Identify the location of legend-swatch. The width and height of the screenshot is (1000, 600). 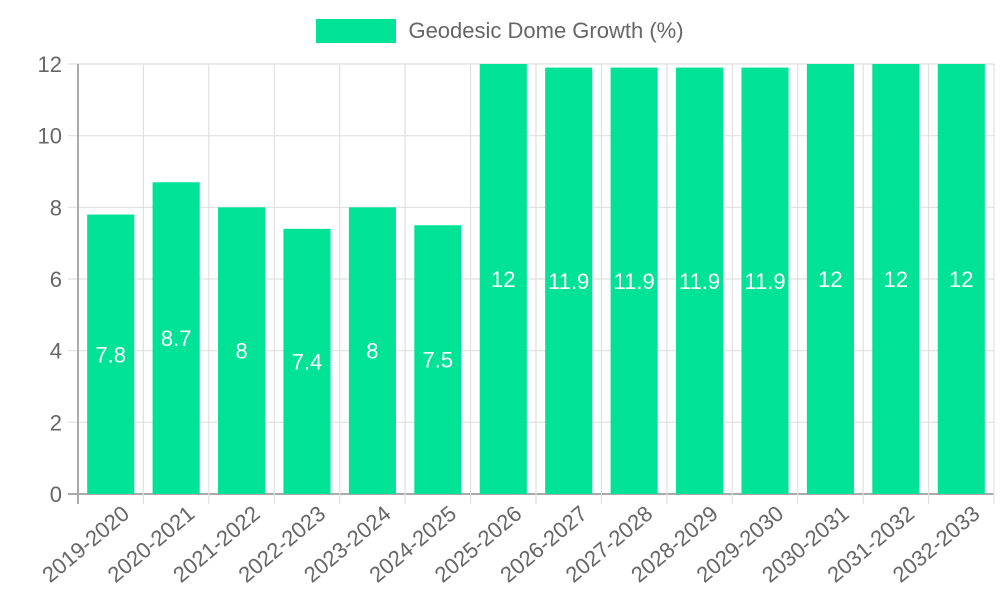
(356, 31).